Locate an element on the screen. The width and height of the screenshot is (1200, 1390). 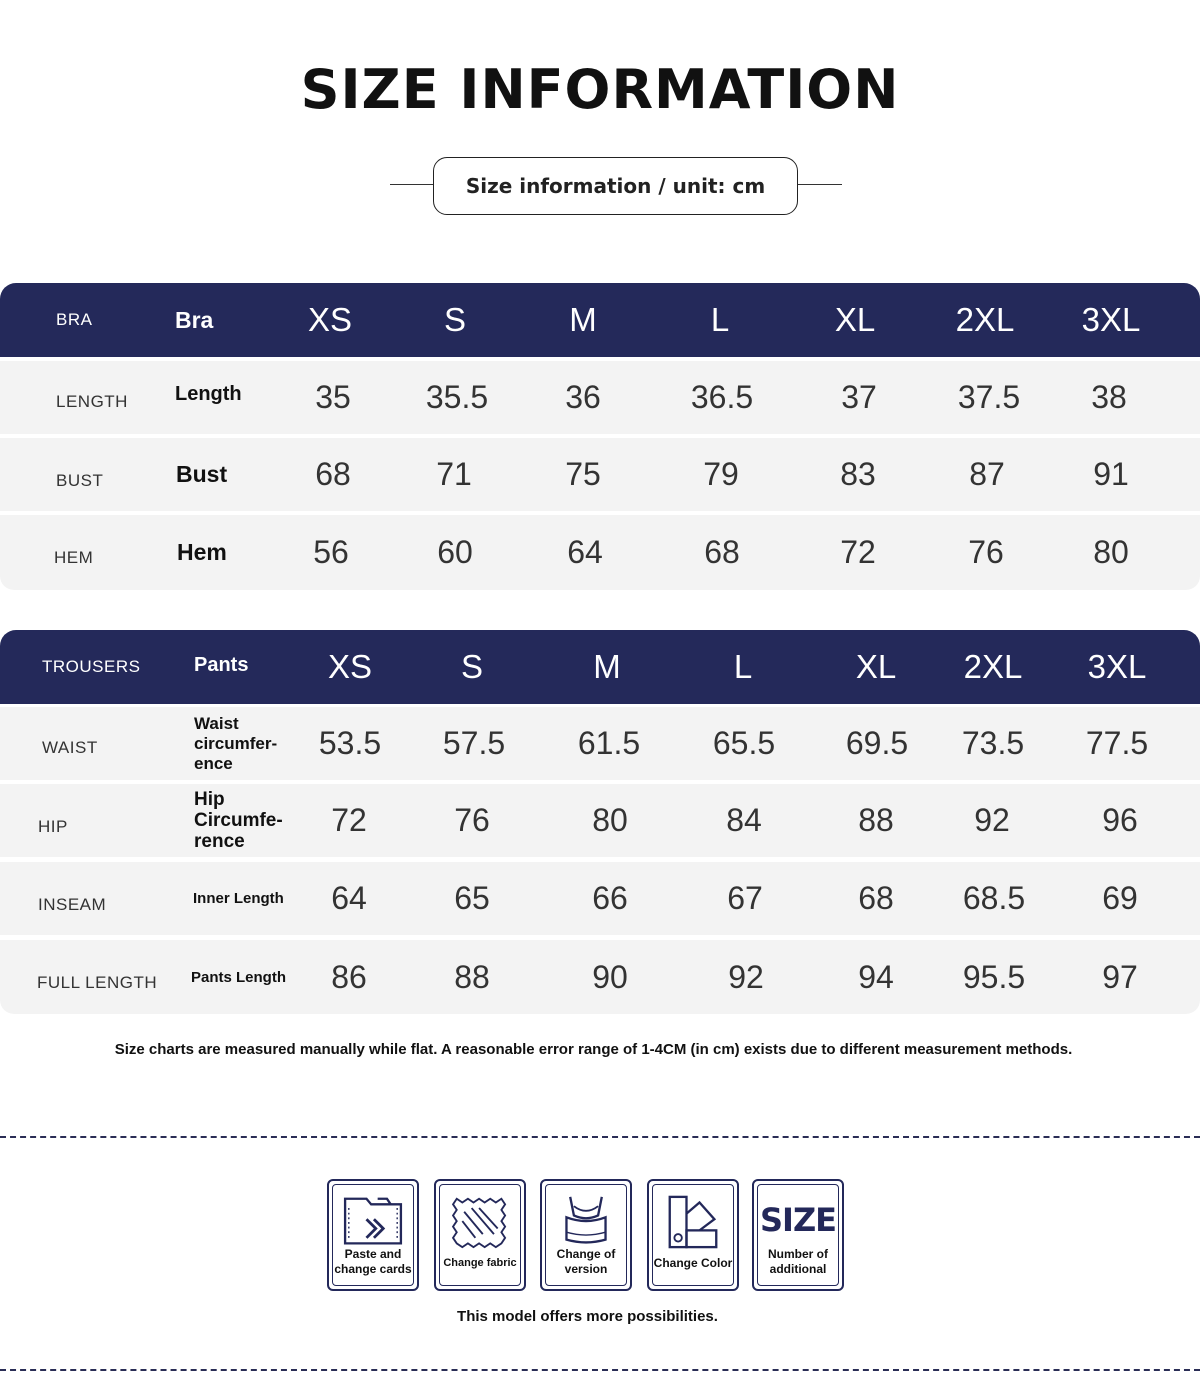
header-label-name: Bra is located at coordinates (194, 319).